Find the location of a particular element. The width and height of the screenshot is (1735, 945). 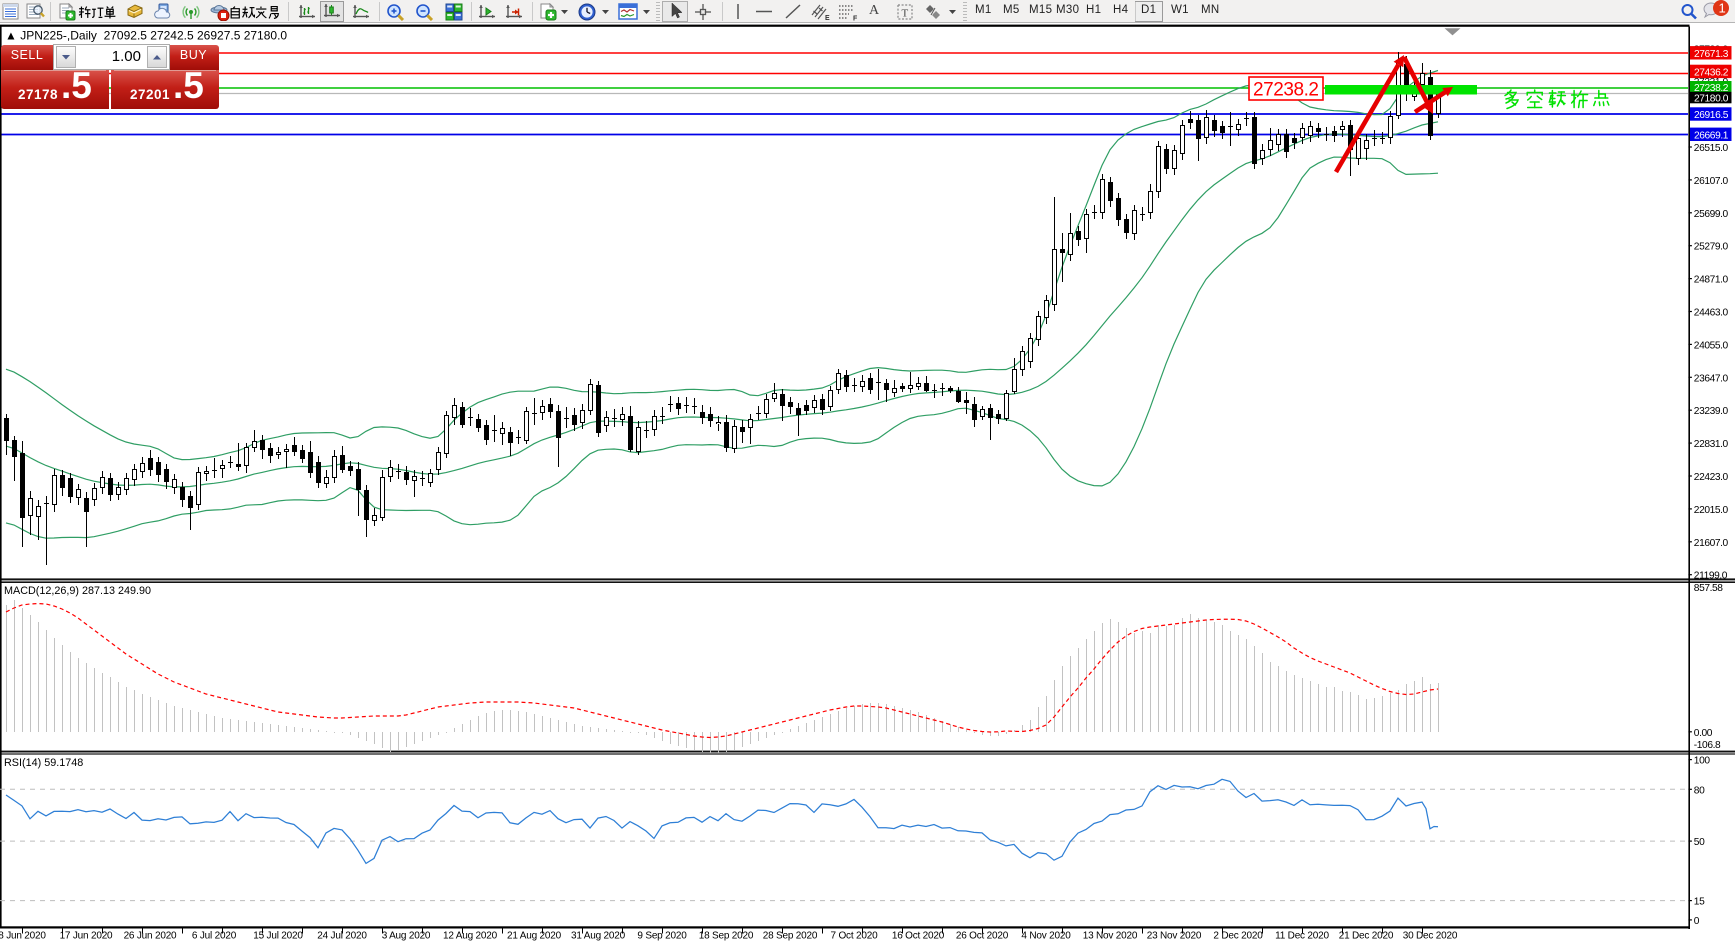

svg-text: 25699.0 is located at coordinates (1711, 214).